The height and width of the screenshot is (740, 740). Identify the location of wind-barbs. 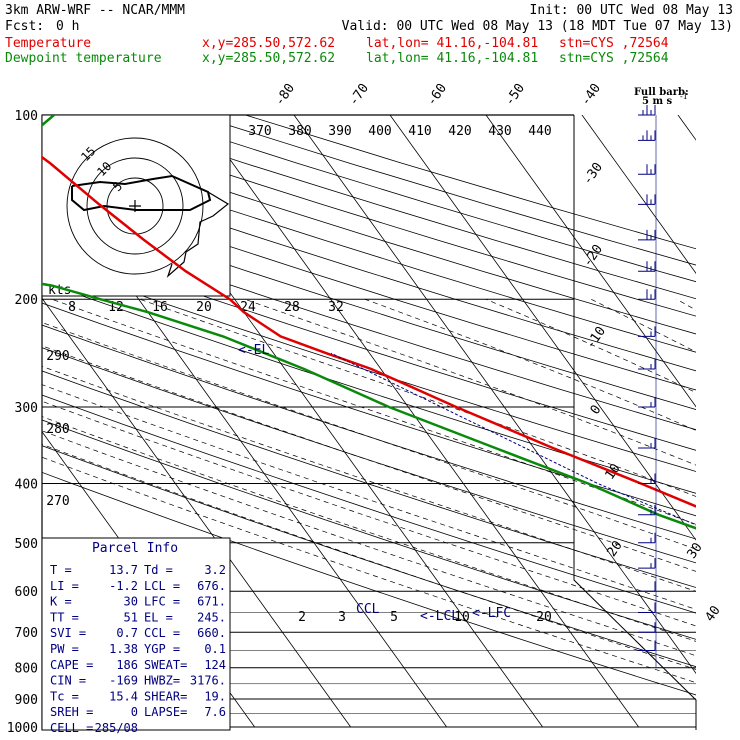
(647, 386).